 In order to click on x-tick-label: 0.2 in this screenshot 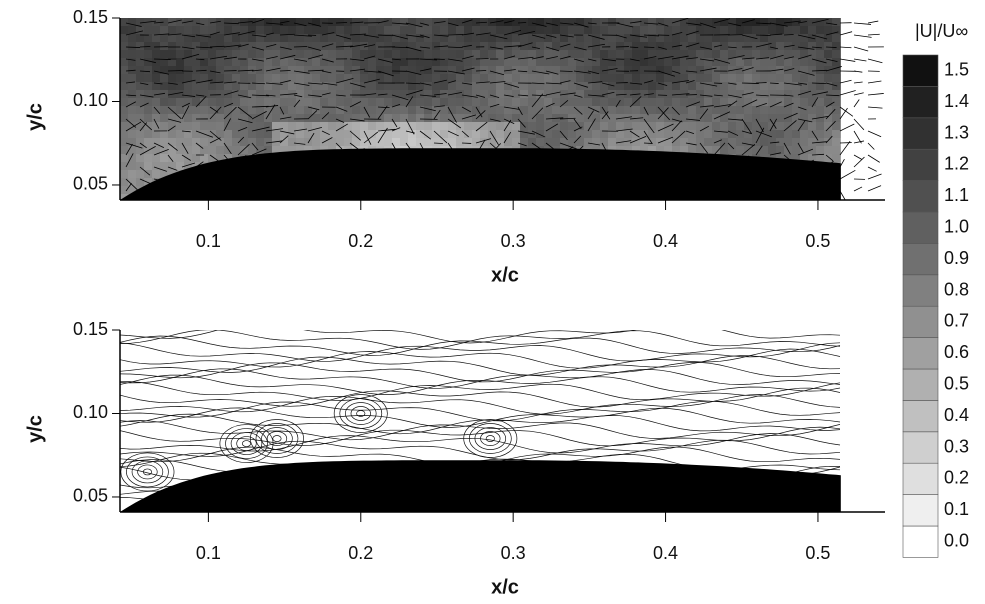, I will do `click(360, 241)`.